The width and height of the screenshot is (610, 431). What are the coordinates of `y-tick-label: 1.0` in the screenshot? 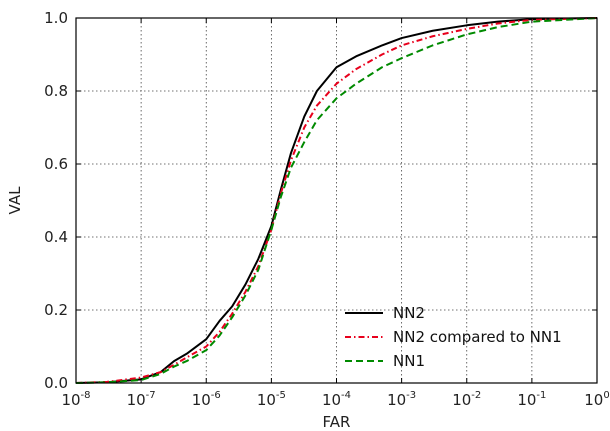 It's located at (56, 18).